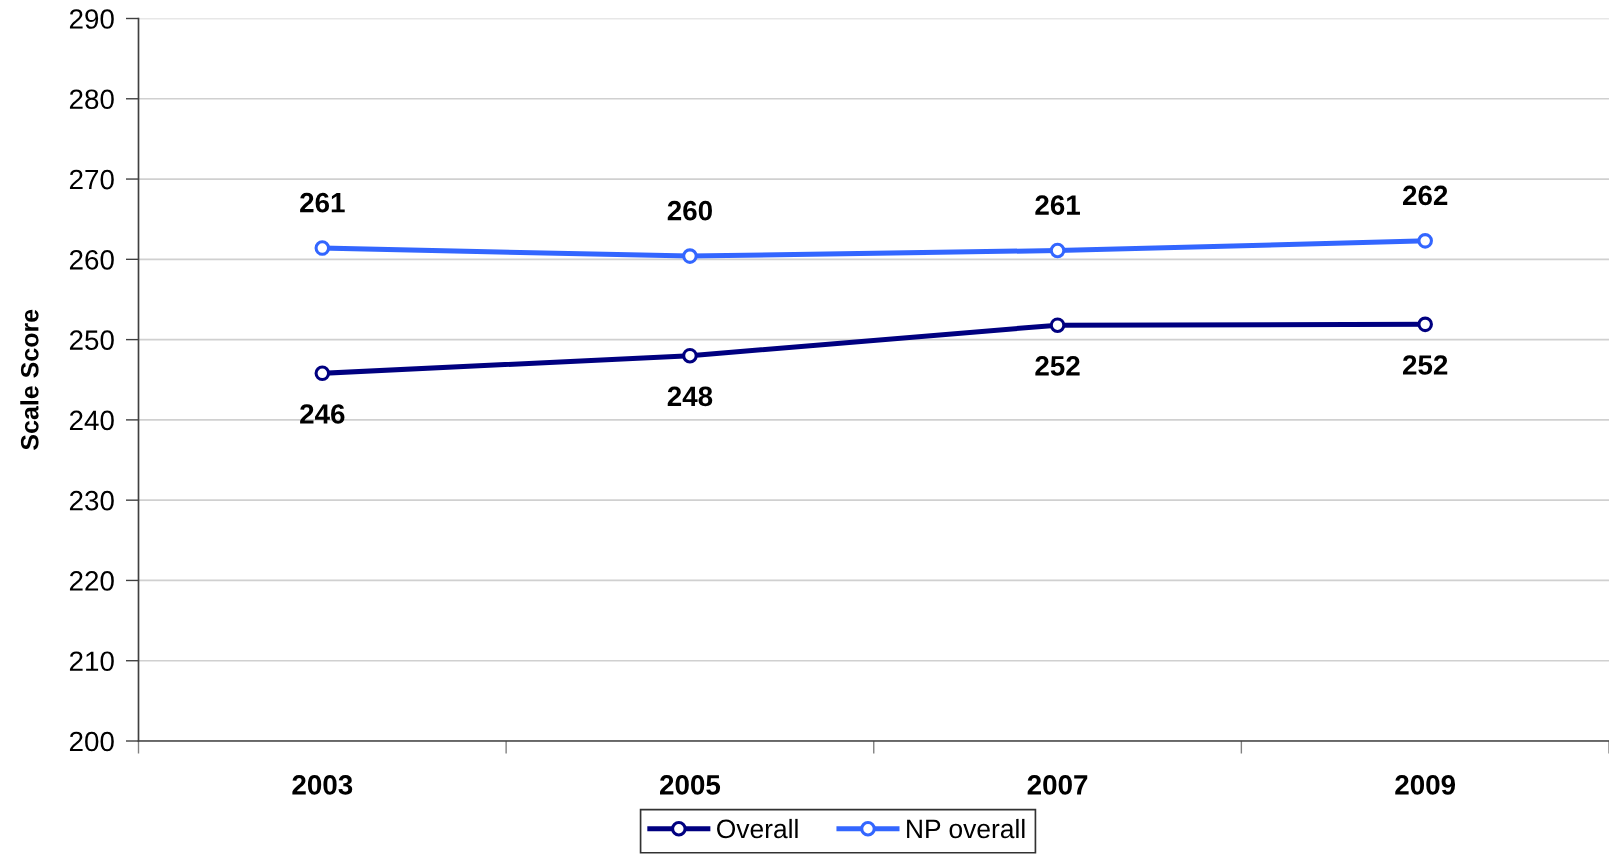 This screenshot has width=1609, height=858. What do you see at coordinates (91, 581) in the screenshot?
I see `y-tick-label: 220` at bounding box center [91, 581].